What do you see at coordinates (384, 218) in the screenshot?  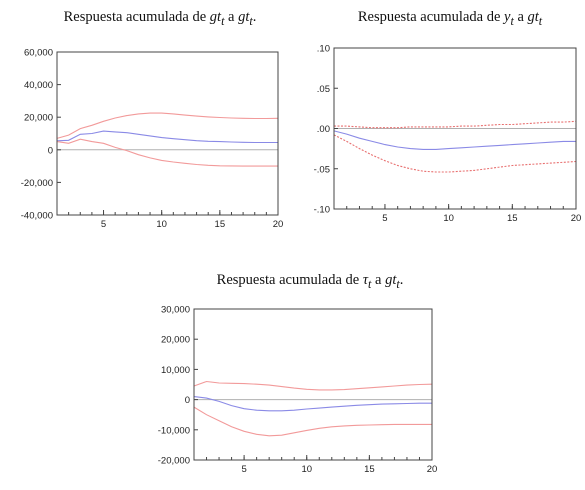 I see `chart-2-x-tick-label: 5` at bounding box center [384, 218].